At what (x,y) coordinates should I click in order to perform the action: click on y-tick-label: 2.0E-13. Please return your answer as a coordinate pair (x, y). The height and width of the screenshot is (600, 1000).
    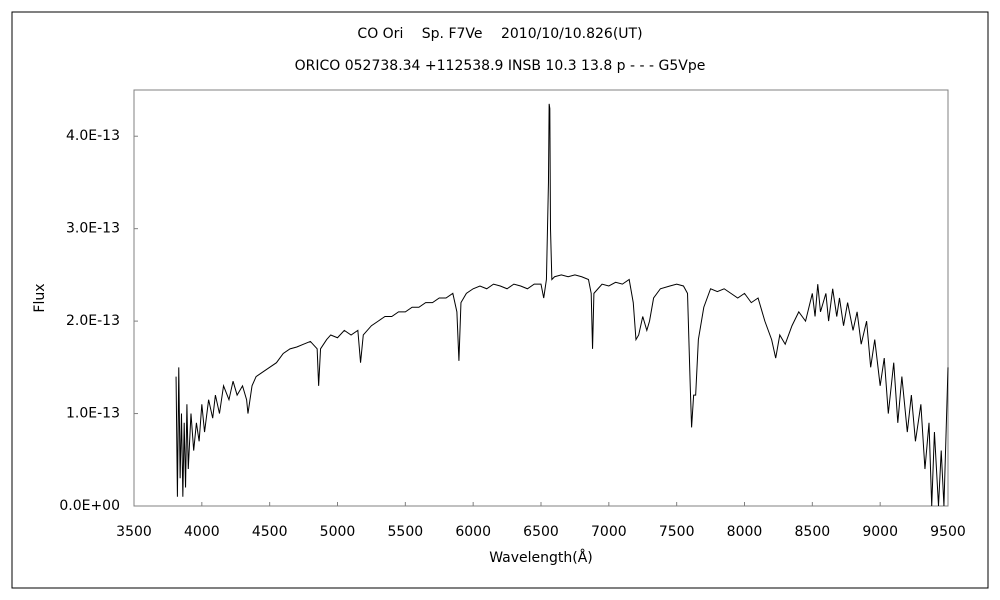
    Looking at the image, I should click on (93, 321).